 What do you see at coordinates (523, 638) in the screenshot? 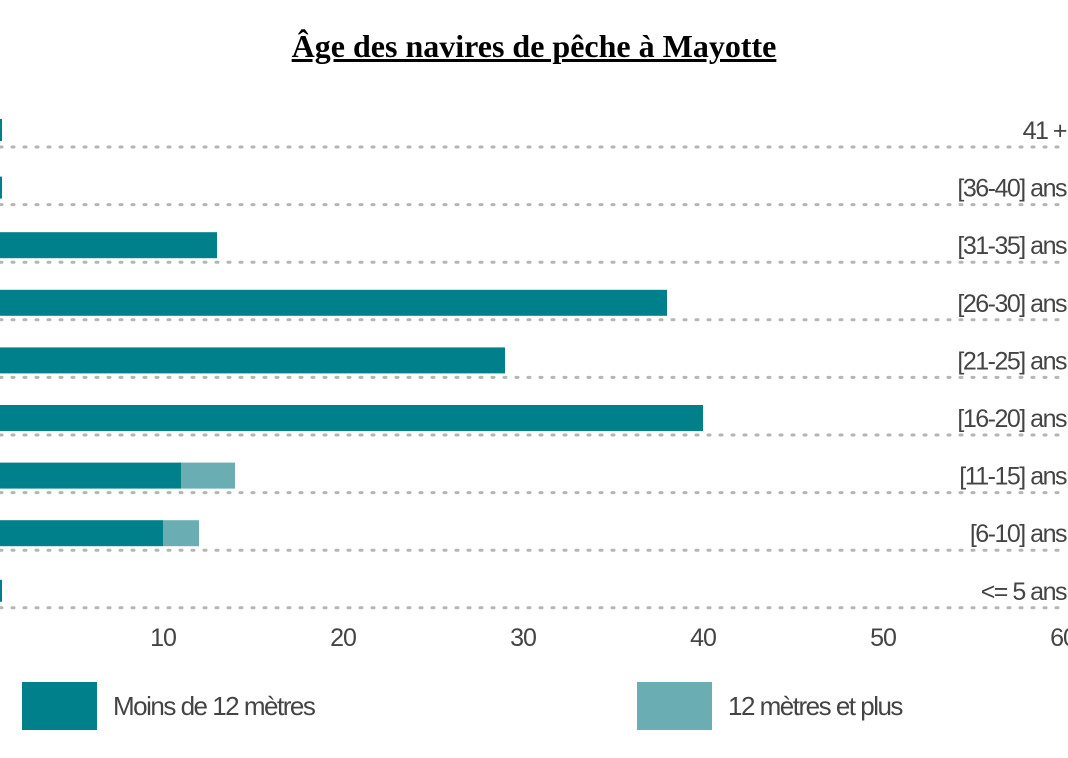
I see `x-tick-label: 30` at bounding box center [523, 638].